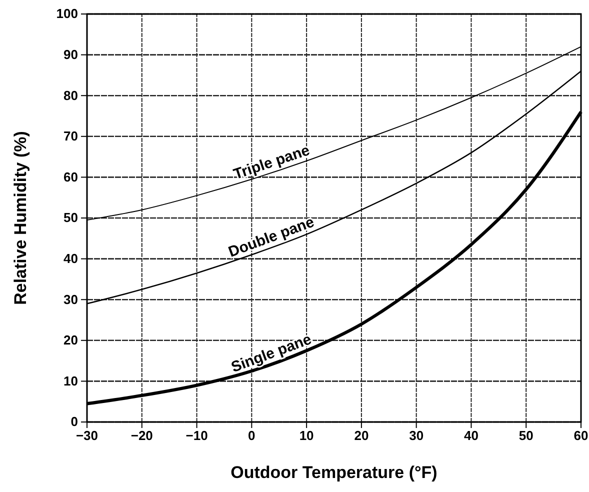 The image size is (589, 492). I want to click on x-tick-label: 0, so click(252, 436).